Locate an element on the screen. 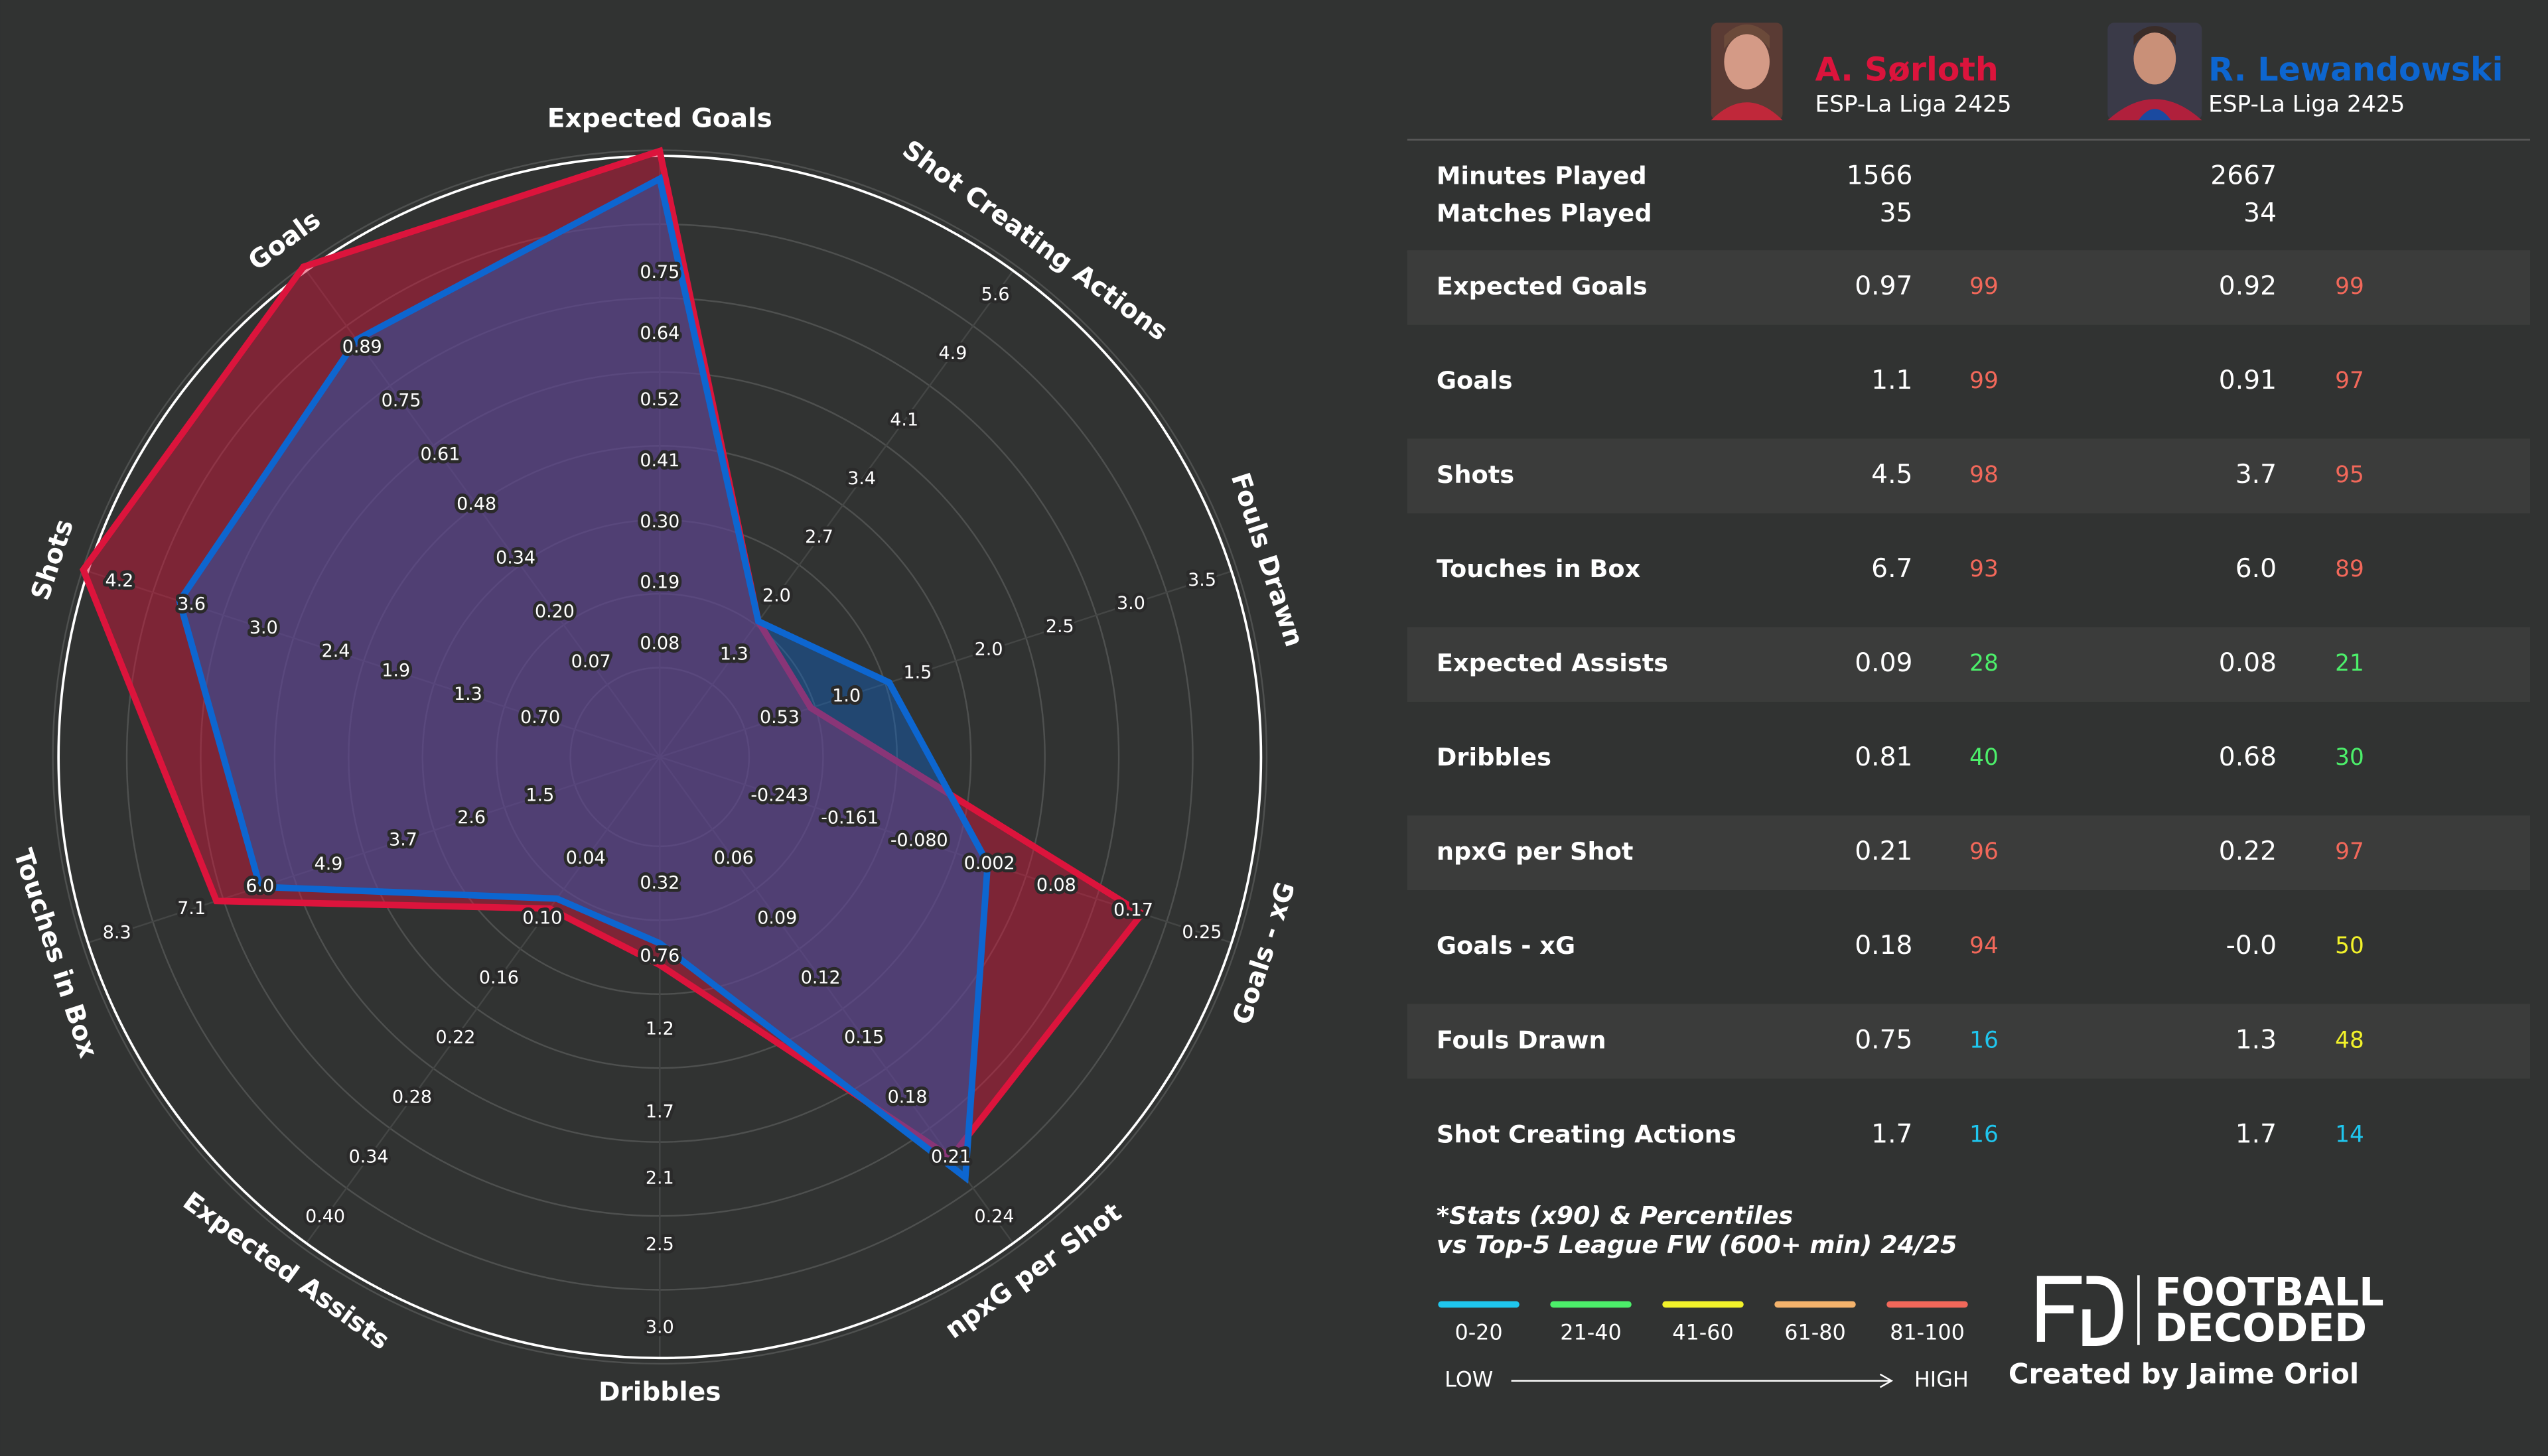 The width and height of the screenshot is (2548, 1456). row-label: Touches in Box is located at coordinates (1539, 569).